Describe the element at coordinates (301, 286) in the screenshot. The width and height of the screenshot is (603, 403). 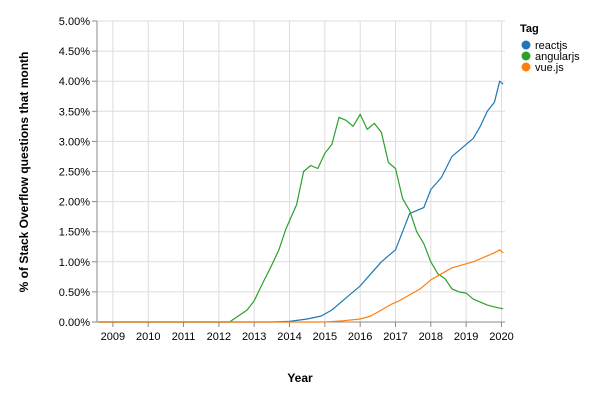
I see `series-line-vue-js` at that location.